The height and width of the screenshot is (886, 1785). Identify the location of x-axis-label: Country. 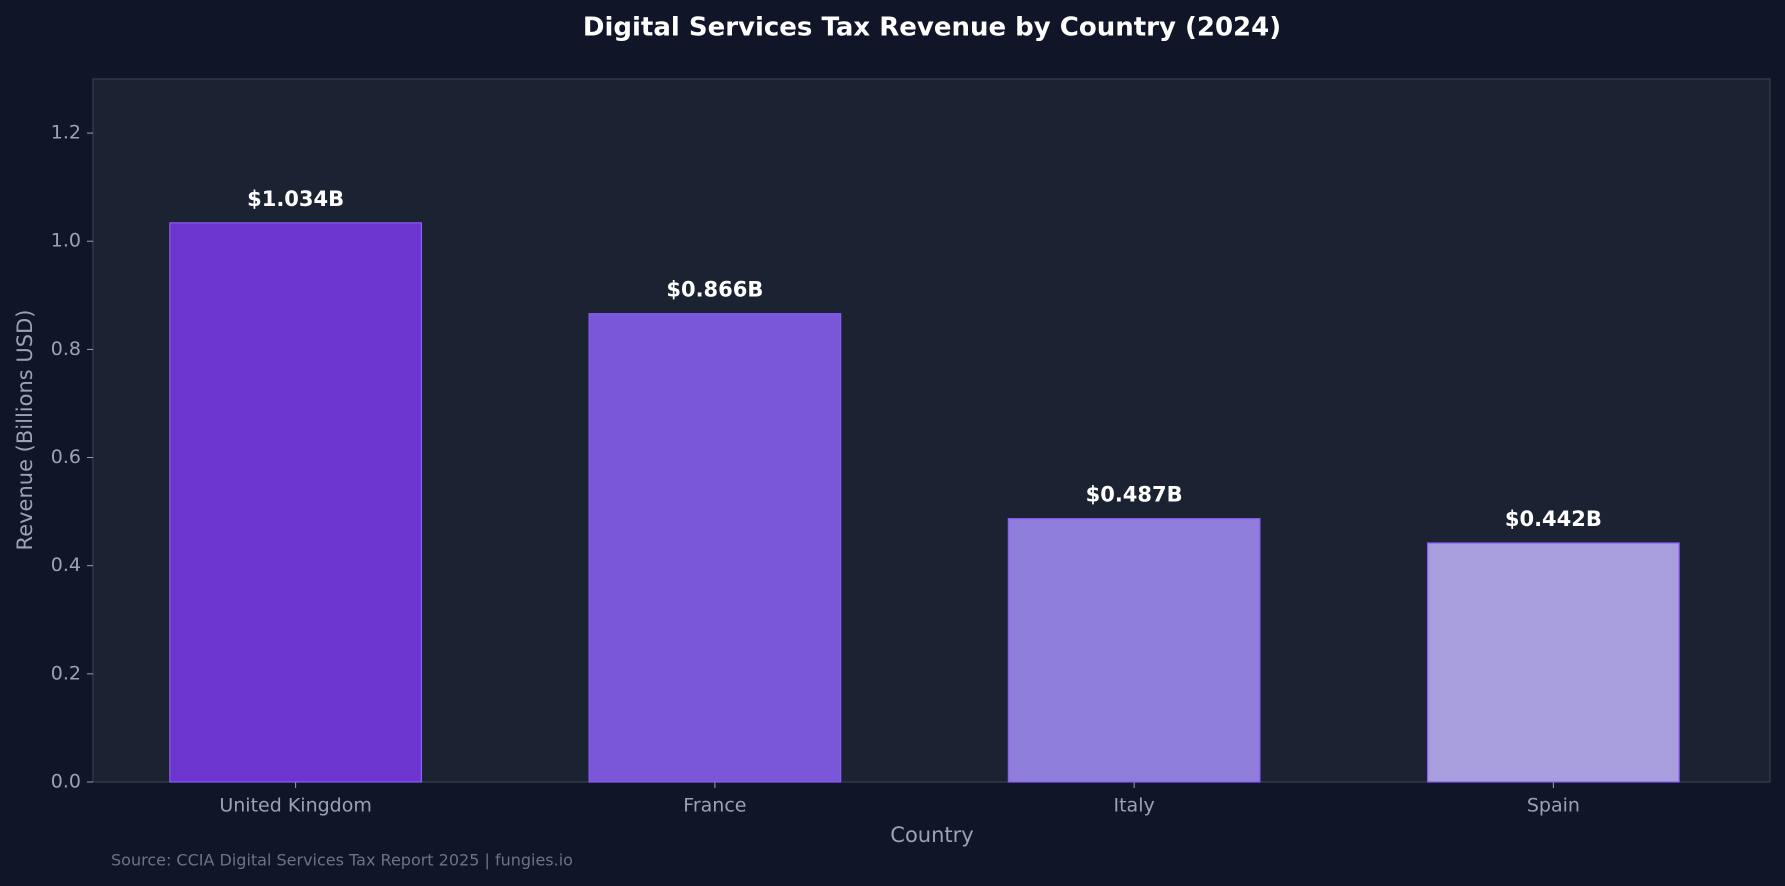
(931, 835).